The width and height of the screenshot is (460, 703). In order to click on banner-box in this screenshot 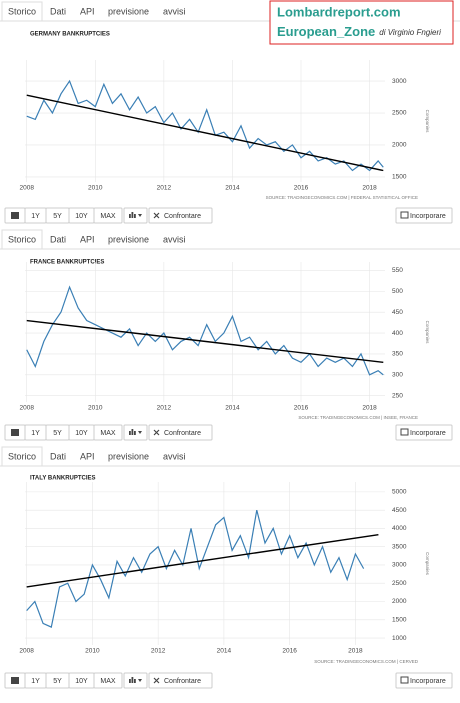, I will do `click(361, 22)`.